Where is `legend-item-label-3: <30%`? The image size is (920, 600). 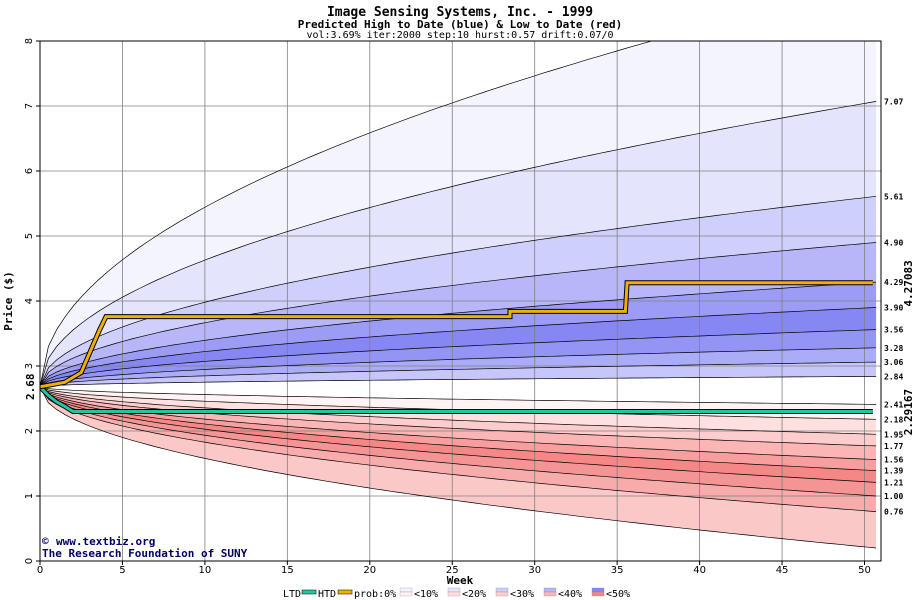
legend-item-label-3: <30% is located at coordinates (522, 594).